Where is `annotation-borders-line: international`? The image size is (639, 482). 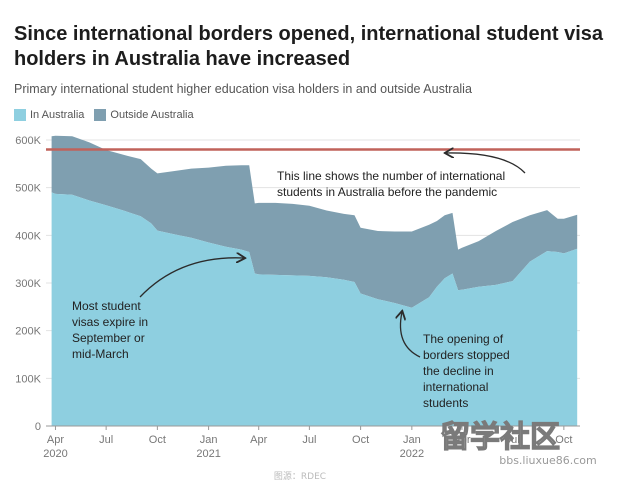
annotation-borders-line: international is located at coordinates (455, 387).